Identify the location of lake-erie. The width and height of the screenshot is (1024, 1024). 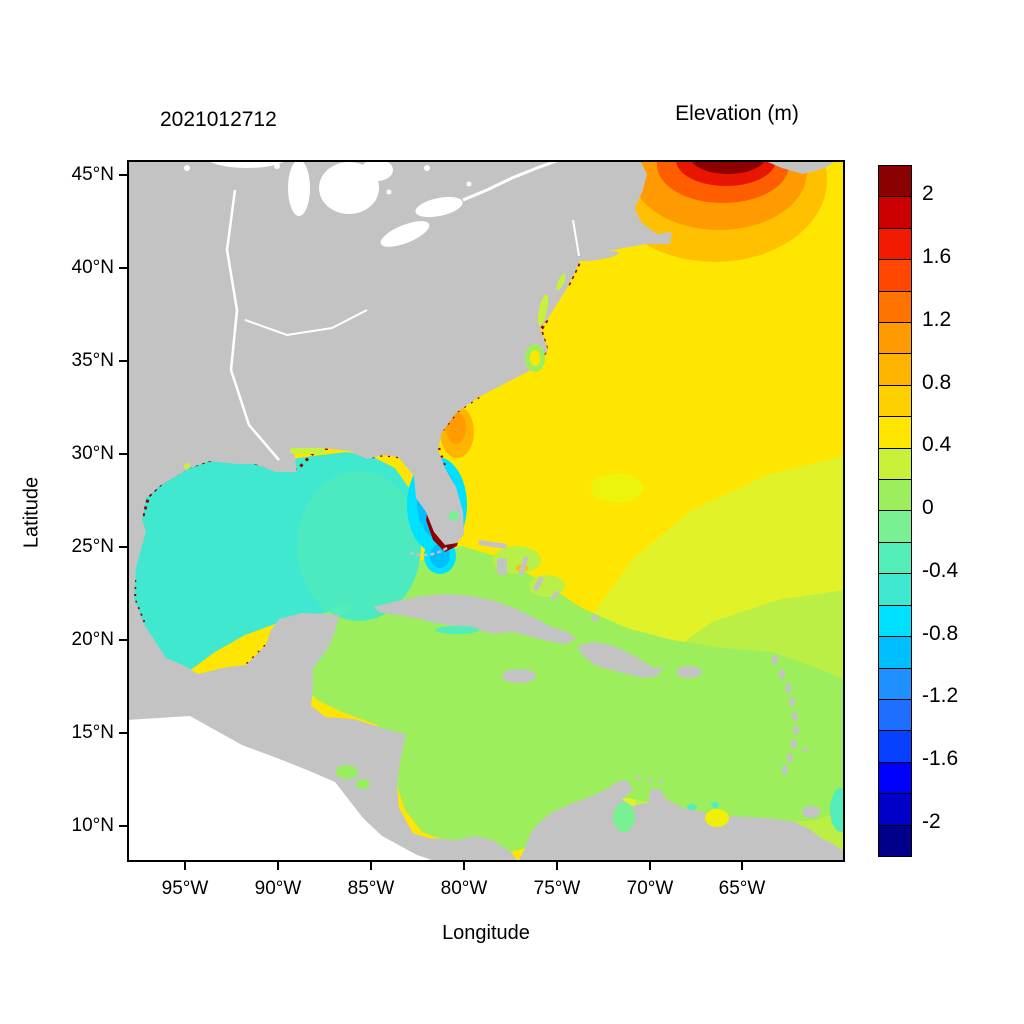
(405, 234).